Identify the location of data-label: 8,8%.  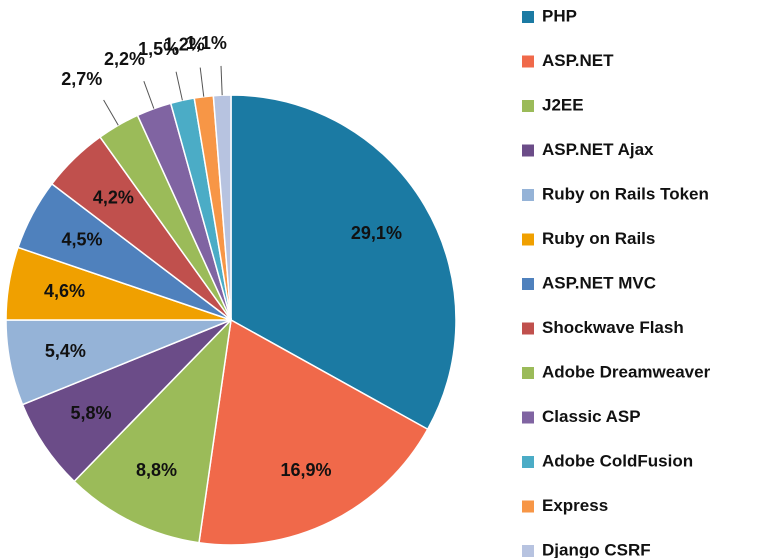
(156, 470).